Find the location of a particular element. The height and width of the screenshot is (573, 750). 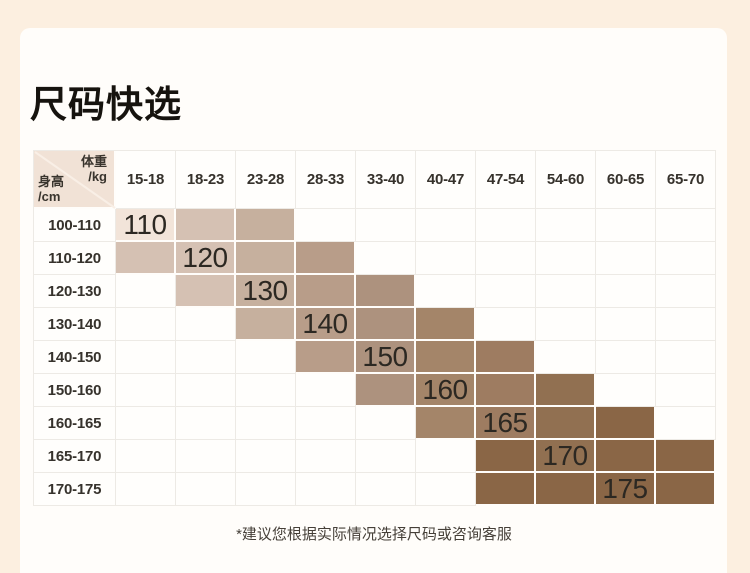

footnote: *建议您根据实际情况选择尺码或咨询客服 is located at coordinates (374, 534).